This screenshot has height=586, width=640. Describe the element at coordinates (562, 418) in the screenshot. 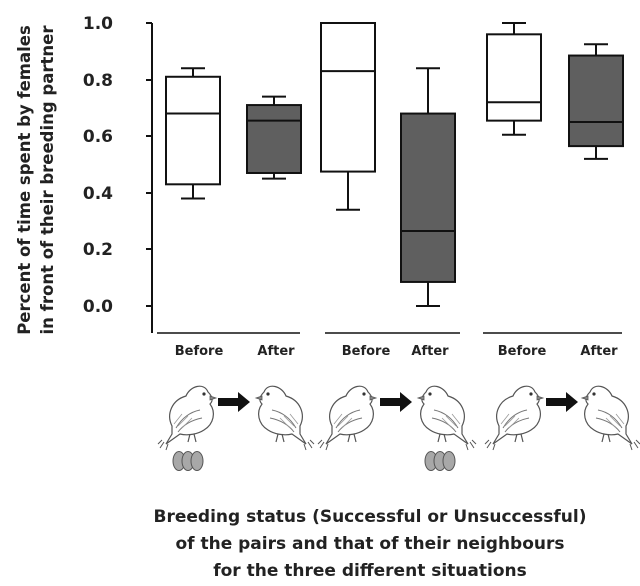

I see `situation-3-icons` at that location.